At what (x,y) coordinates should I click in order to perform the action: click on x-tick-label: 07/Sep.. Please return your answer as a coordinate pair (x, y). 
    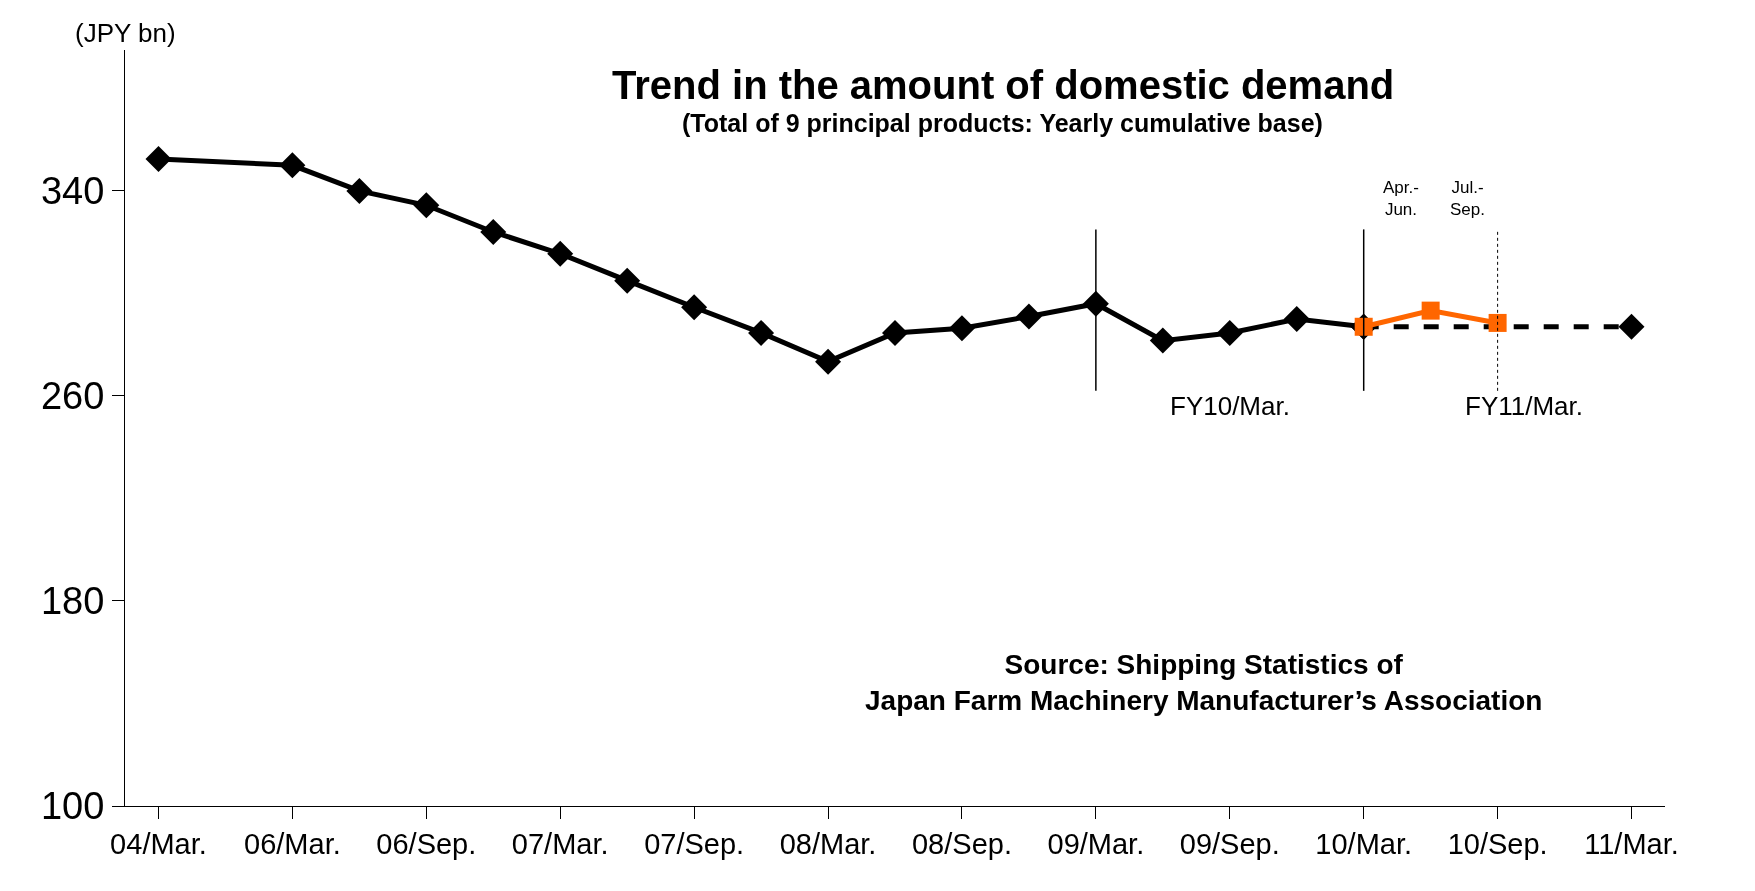
    Looking at the image, I should click on (694, 843).